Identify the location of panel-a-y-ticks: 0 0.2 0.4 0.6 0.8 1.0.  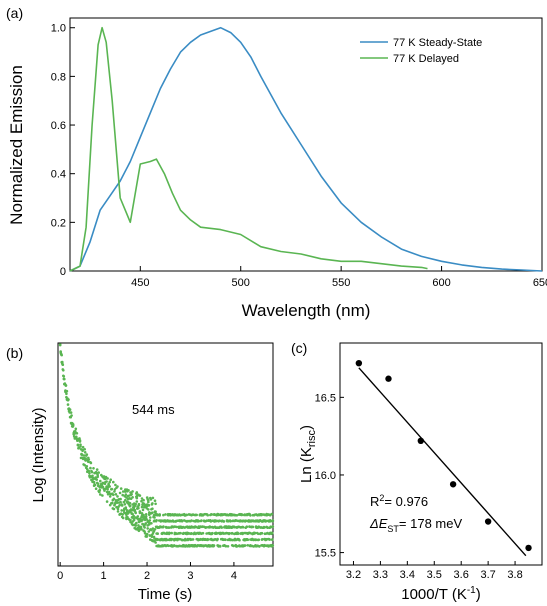
(63, 150).